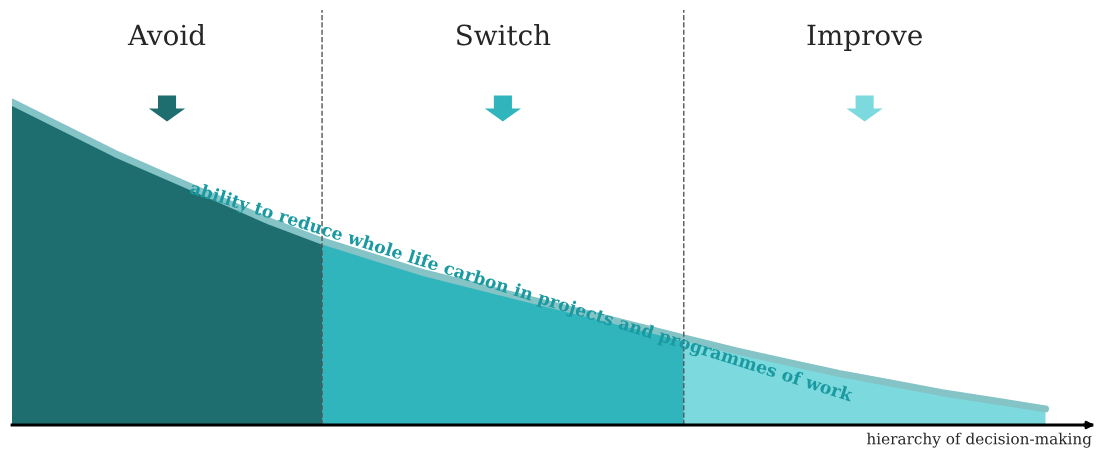 Image resolution: width=1113 pixels, height=453 pixels. I want to click on text: Improve, so click(864, 37).